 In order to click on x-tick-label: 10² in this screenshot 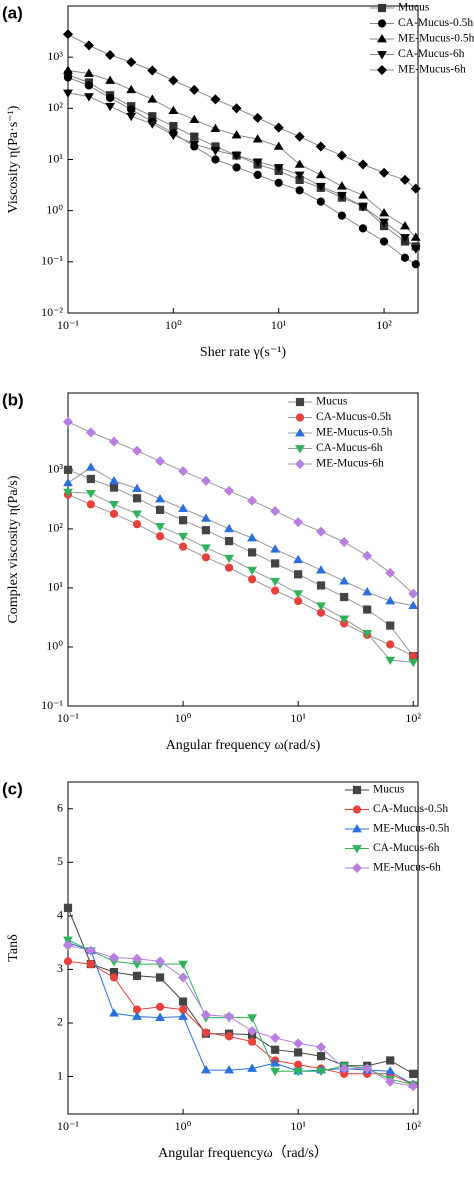, I will do `click(413, 718)`.